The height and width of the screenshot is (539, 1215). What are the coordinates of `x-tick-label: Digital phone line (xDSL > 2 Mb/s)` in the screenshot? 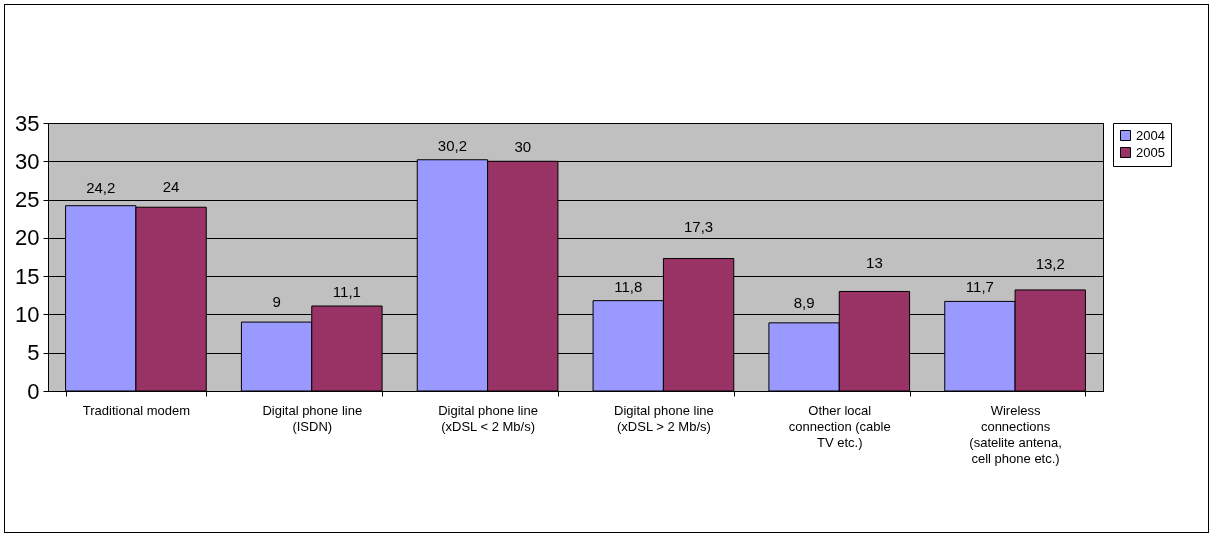 It's located at (664, 418).